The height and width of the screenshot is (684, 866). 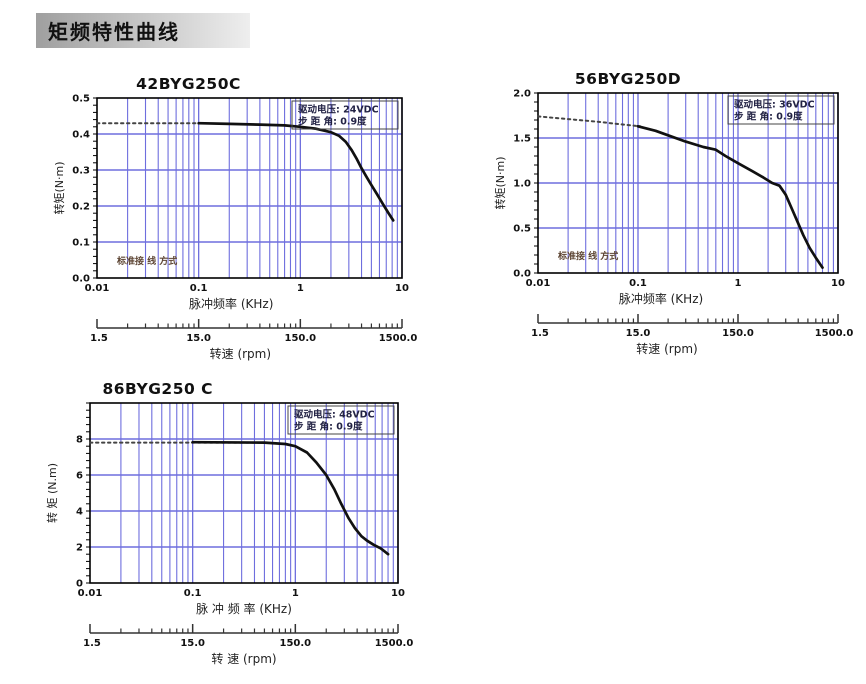 What do you see at coordinates (81, 189) in the screenshot?
I see `y-tick-labels: 0.0 0.1 0.2 0.3 0.4 0.5` at bounding box center [81, 189].